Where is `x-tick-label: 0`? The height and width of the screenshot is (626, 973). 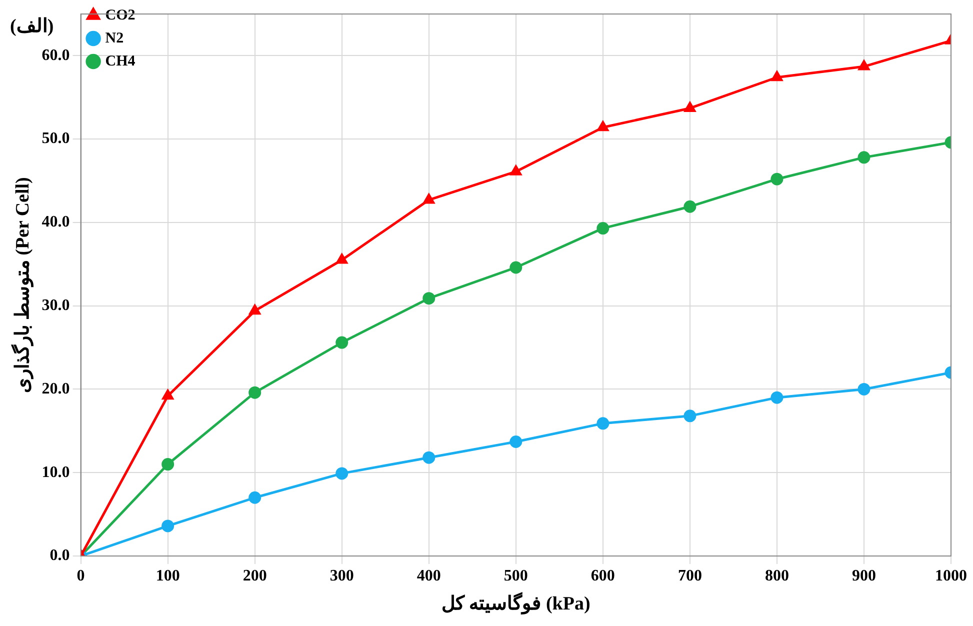 x-tick-label: 0 is located at coordinates (80, 576).